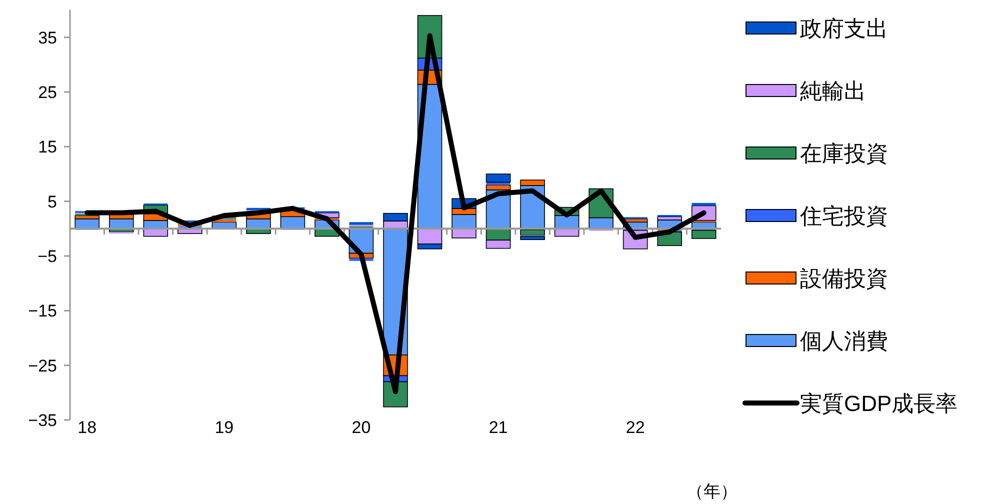 This screenshot has width=995, height=504. Describe the element at coordinates (635, 427) in the screenshot. I see `x-tick-label: 22` at that location.